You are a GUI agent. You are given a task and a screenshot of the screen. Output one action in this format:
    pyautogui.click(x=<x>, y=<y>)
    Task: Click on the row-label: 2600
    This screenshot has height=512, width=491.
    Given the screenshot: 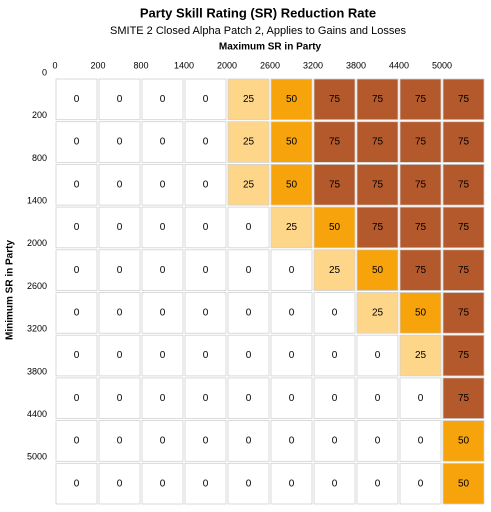 What is the action you would take?
    pyautogui.click(x=37, y=286)
    